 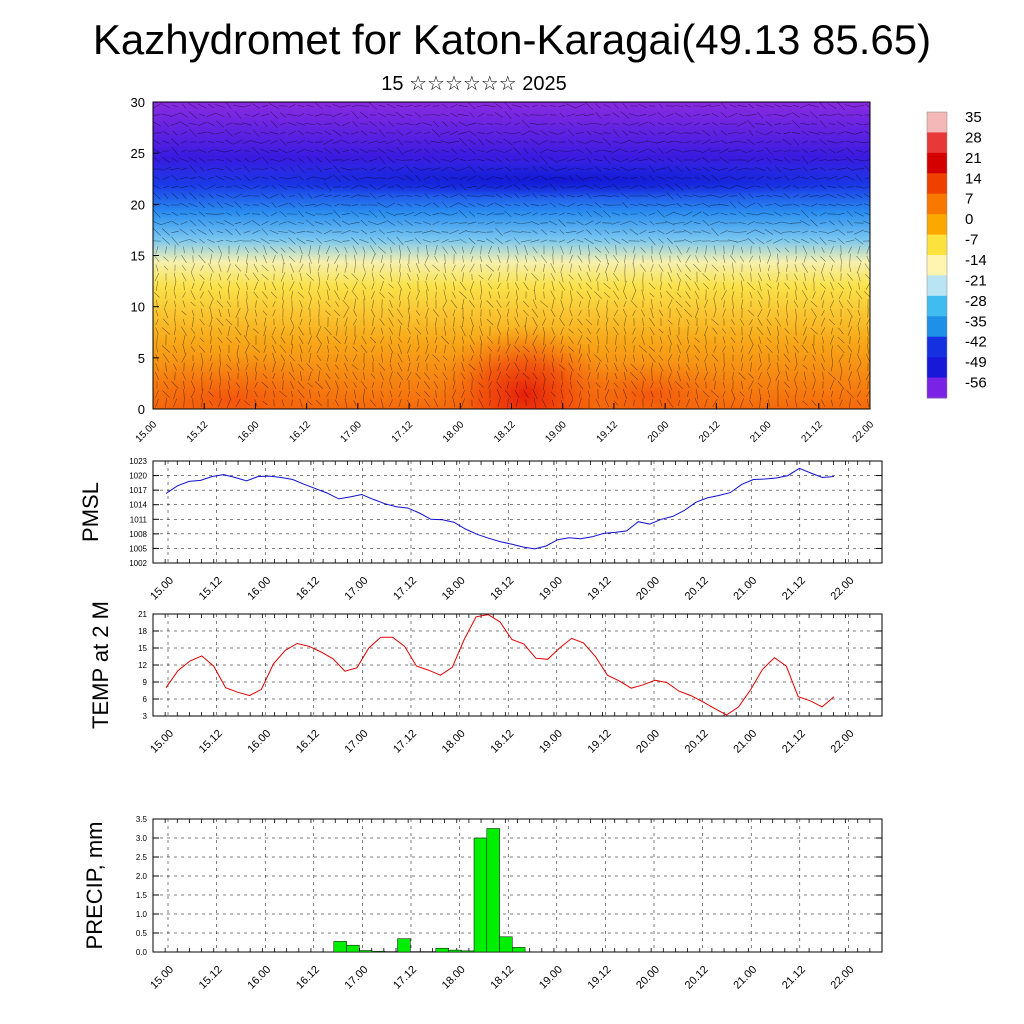 I want to click on temperature-line, so click(x=500, y=665).